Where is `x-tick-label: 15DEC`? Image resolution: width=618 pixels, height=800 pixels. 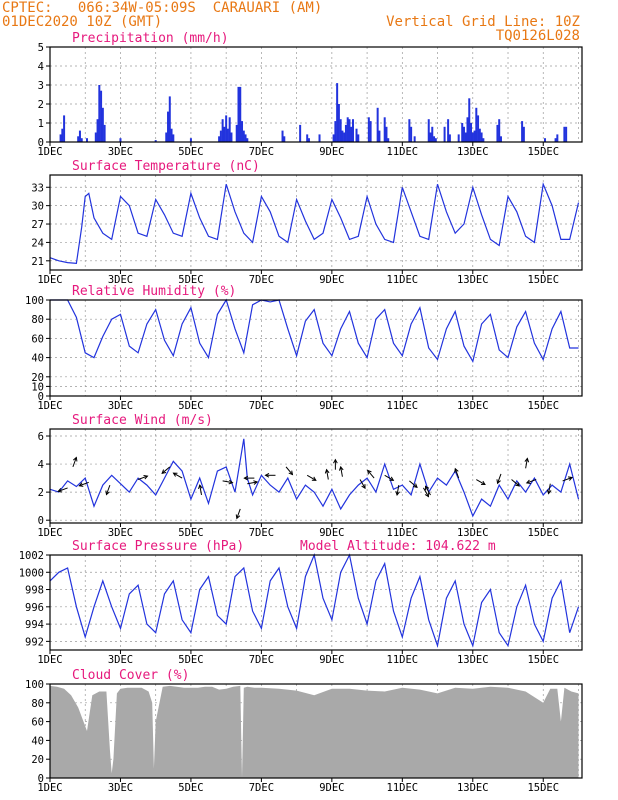 x-tick-label: 15DEC is located at coordinates (543, 280).